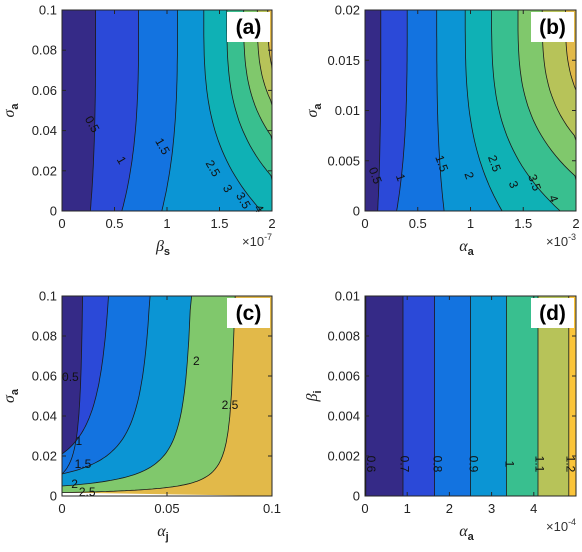 The height and width of the screenshot is (552, 582). What do you see at coordinates (471, 464) in the screenshot?
I see `contour-labels: 0.6 0.7 0.8 0.9 1 1.1 1.2` at bounding box center [471, 464].